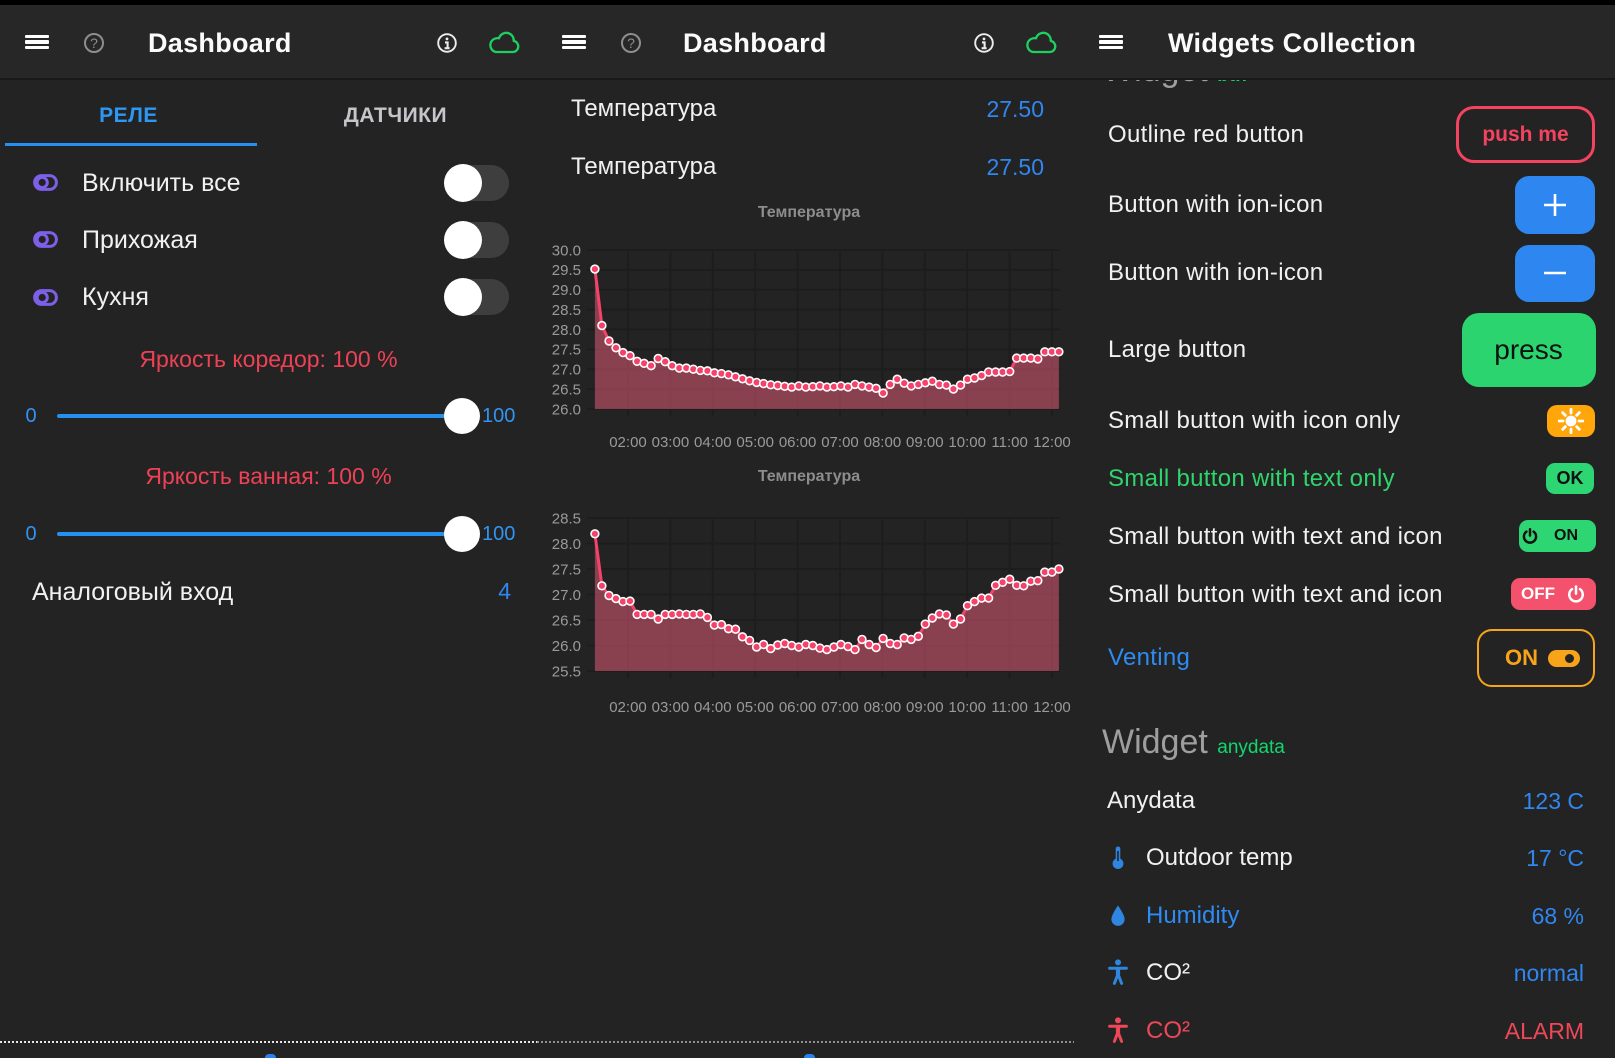  What do you see at coordinates (566, 270) in the screenshot?
I see `svg-text: 29.5` at bounding box center [566, 270].